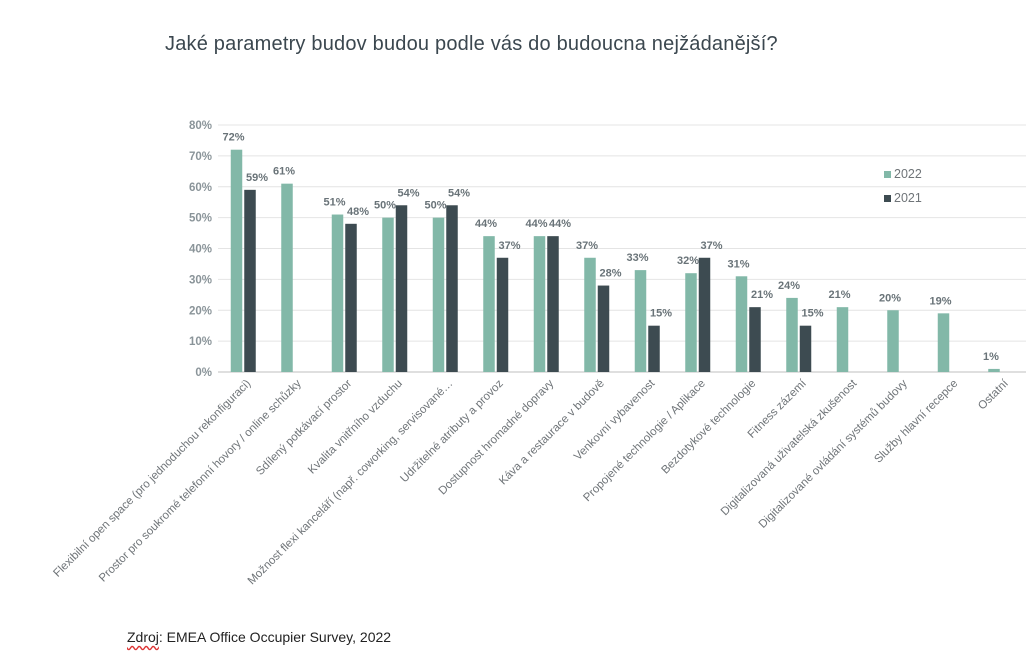 The height and width of the screenshot is (662, 1035). Describe the element at coordinates (355, 427) in the screenshot. I see `x-tick-label: Kvalita vnitřního vzduchu` at that location.